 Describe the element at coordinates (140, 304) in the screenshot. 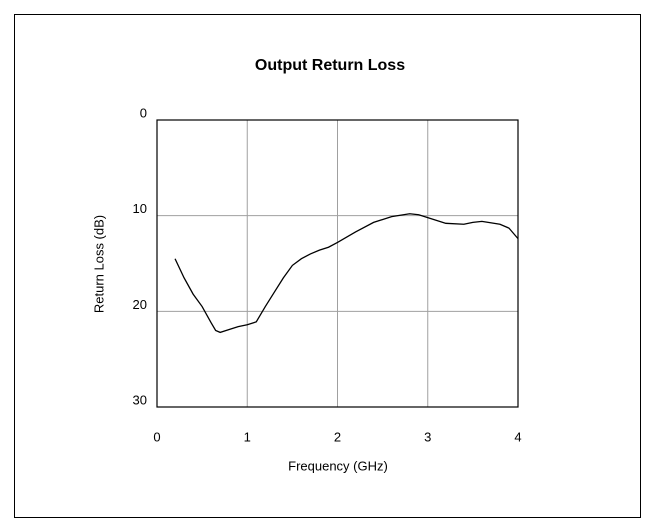

I see `y-tick-label: 20` at that location.